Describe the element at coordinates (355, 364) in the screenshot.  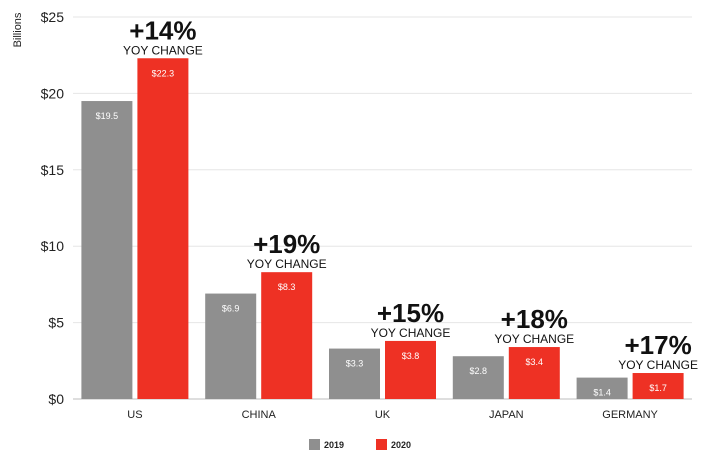
I see `data-label-2019: $3.3` at that location.